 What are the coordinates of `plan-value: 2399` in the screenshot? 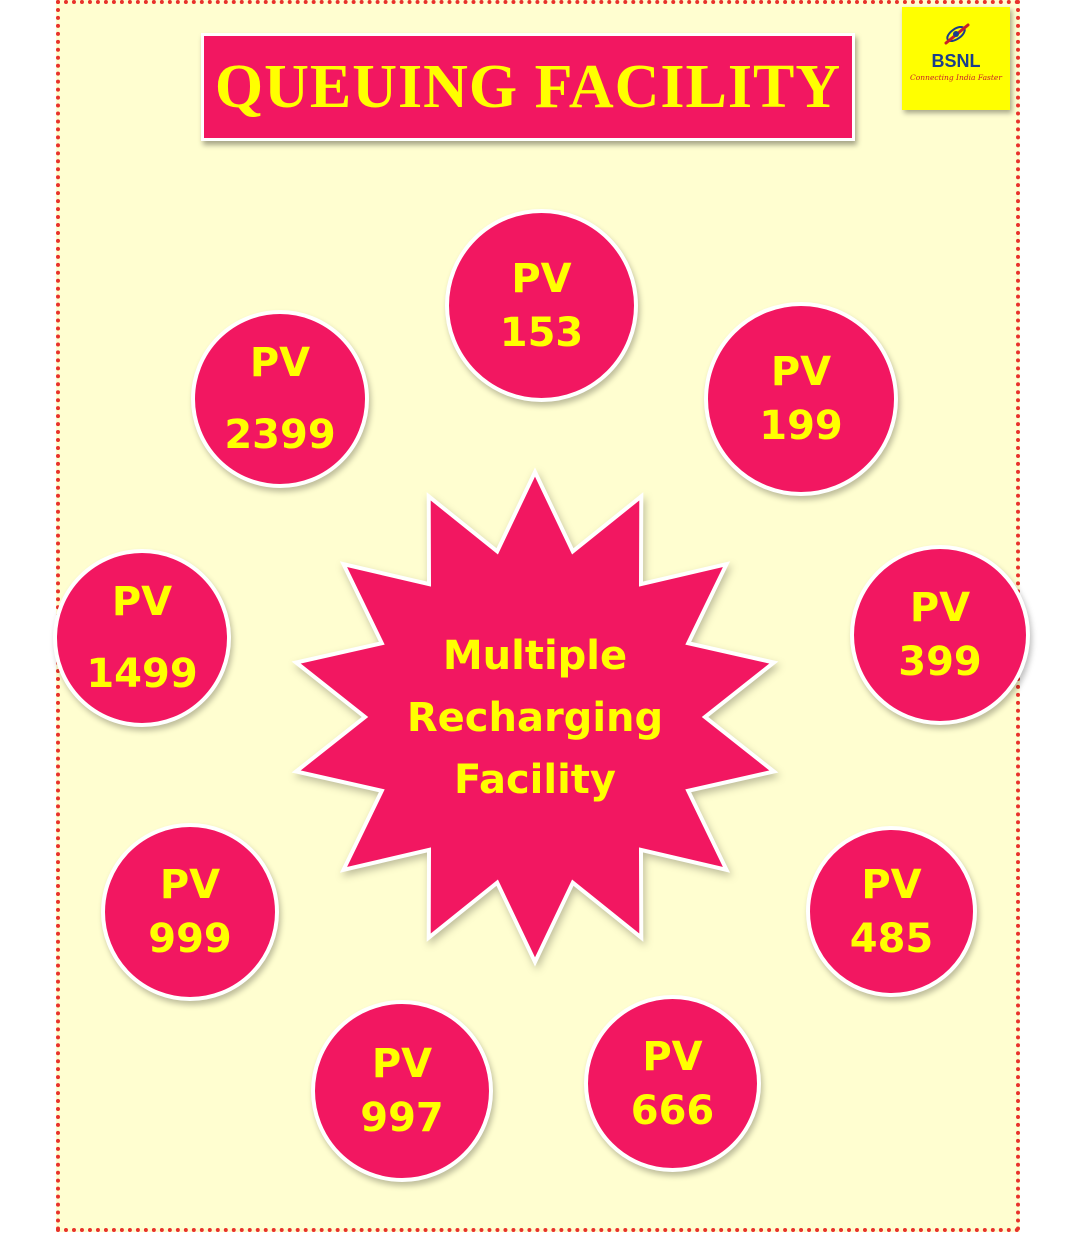 It's located at (280, 435).